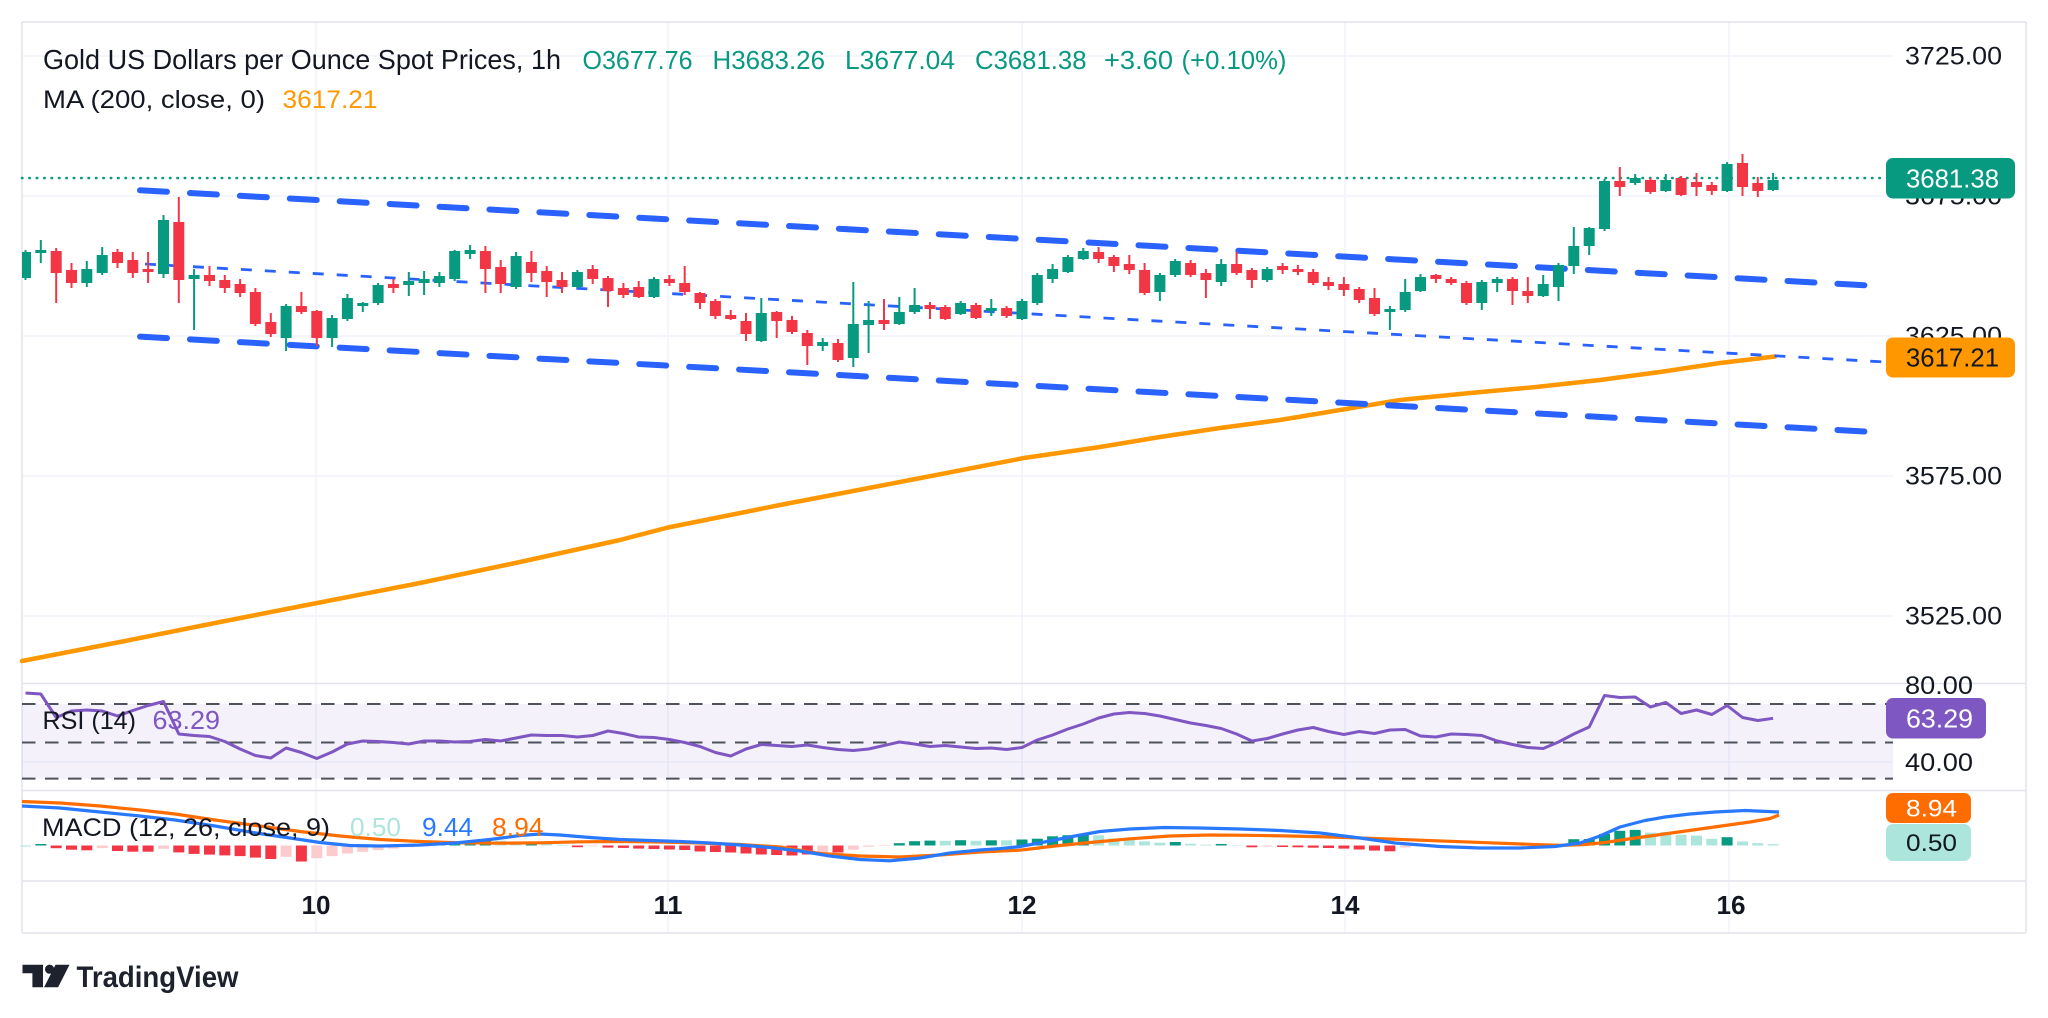 This screenshot has width=2048, height=1018. I want to click on svg-text: MACD (12, 26, close, 9), so click(186, 828).